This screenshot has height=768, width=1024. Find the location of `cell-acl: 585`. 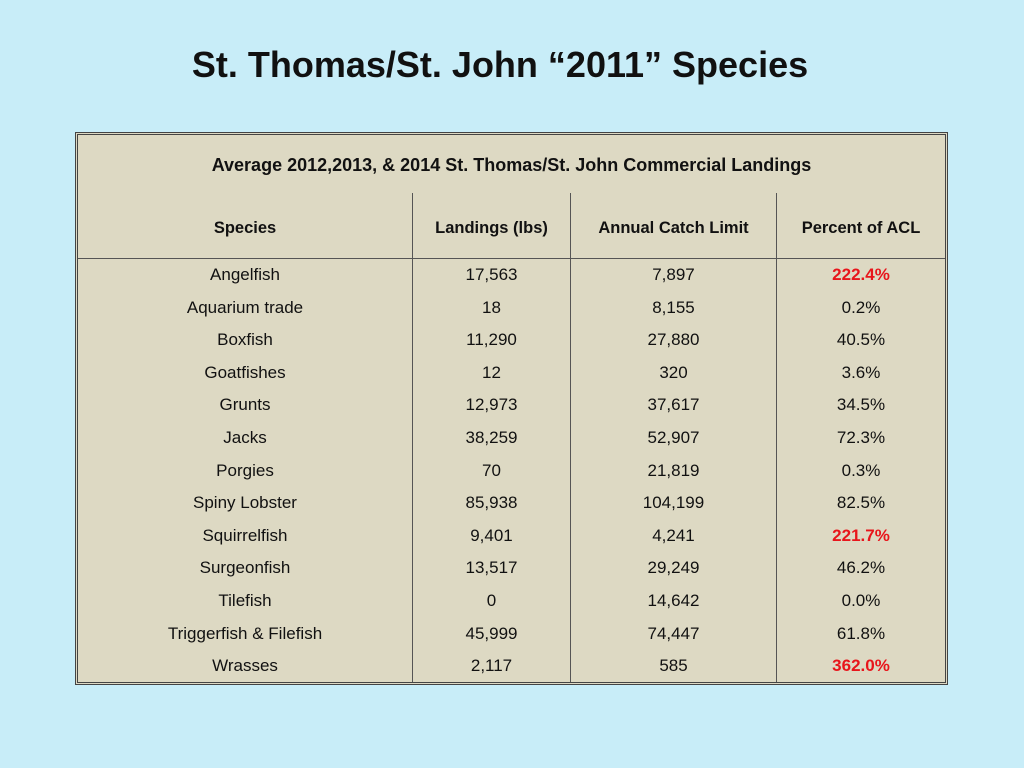

cell-acl: 585 is located at coordinates (673, 666).